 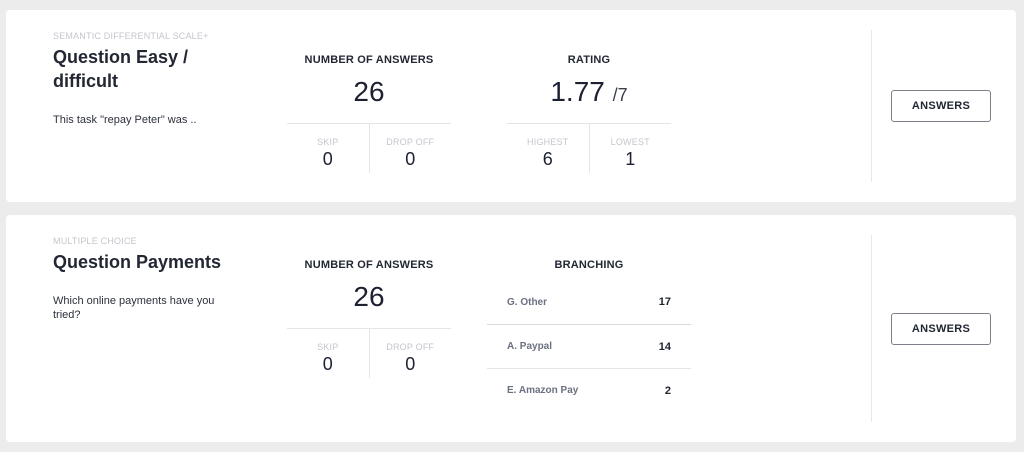 I want to click on question-title: Question Payments, so click(x=137, y=262).